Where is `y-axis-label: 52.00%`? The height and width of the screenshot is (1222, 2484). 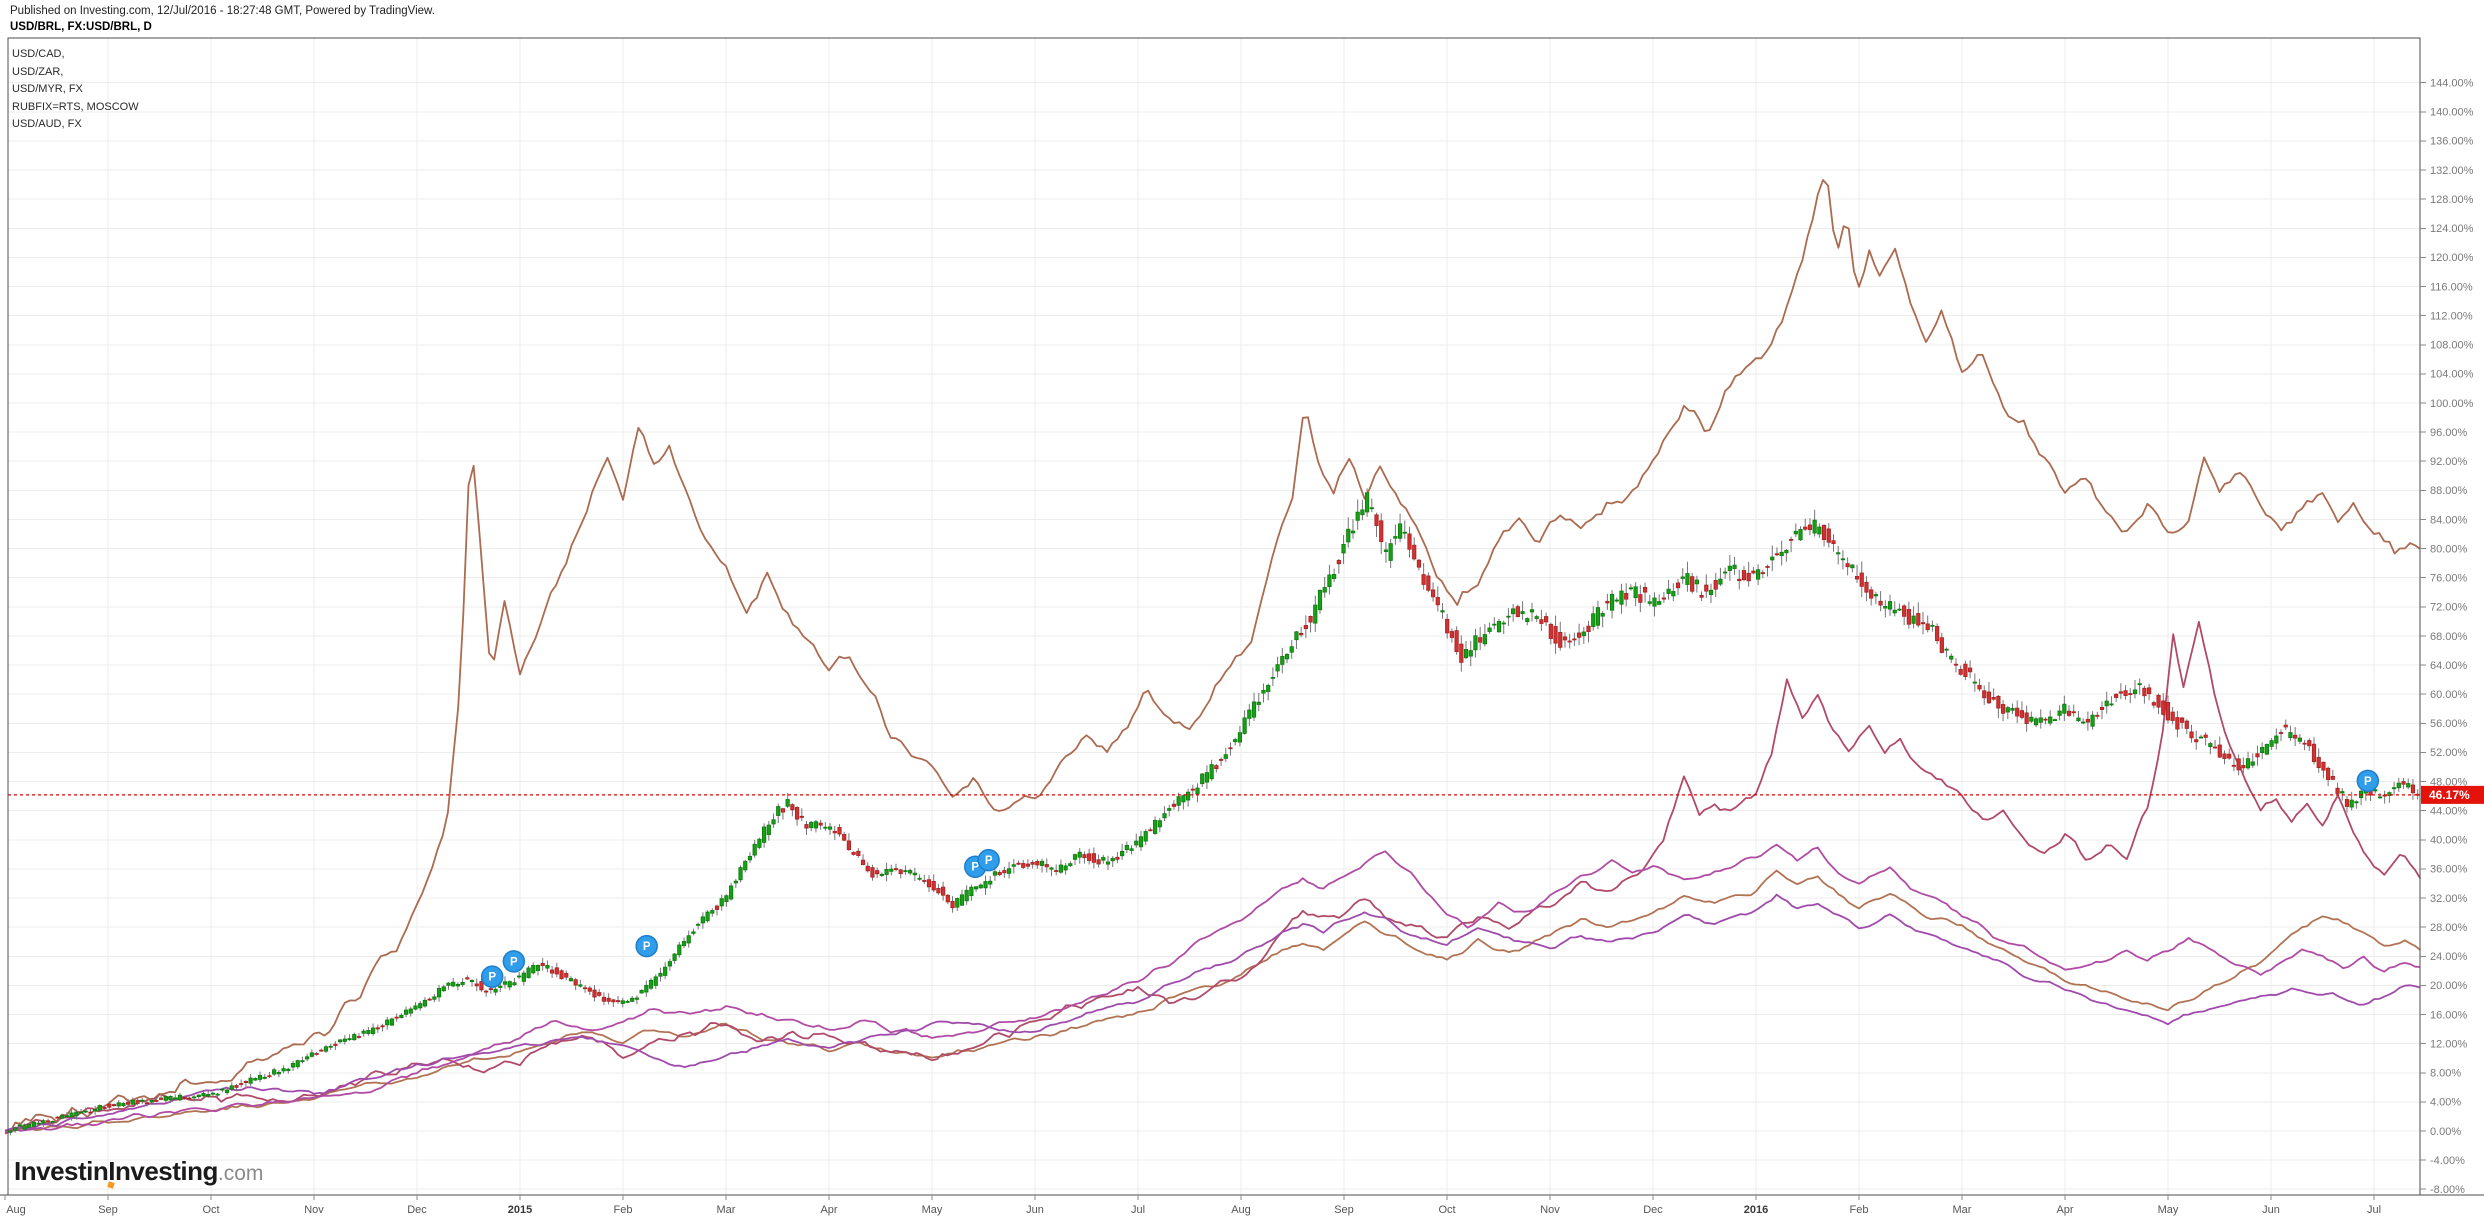 y-axis-label: 52.00% is located at coordinates (2449, 753).